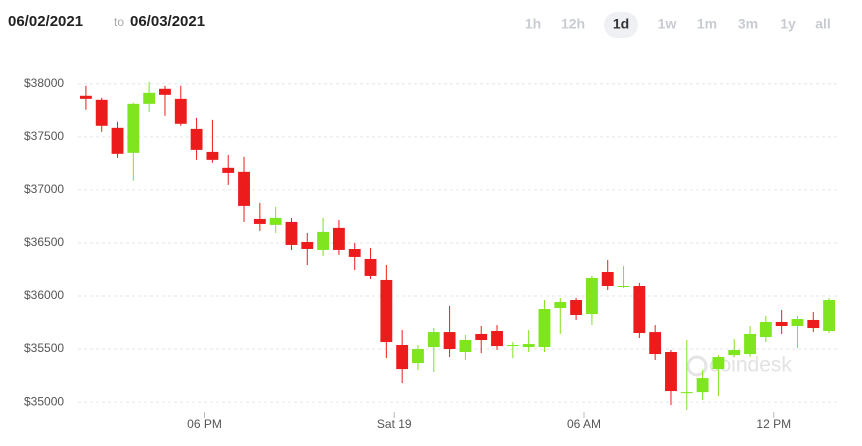 The image size is (862, 446). I want to click on range-button: 1m, so click(707, 24).